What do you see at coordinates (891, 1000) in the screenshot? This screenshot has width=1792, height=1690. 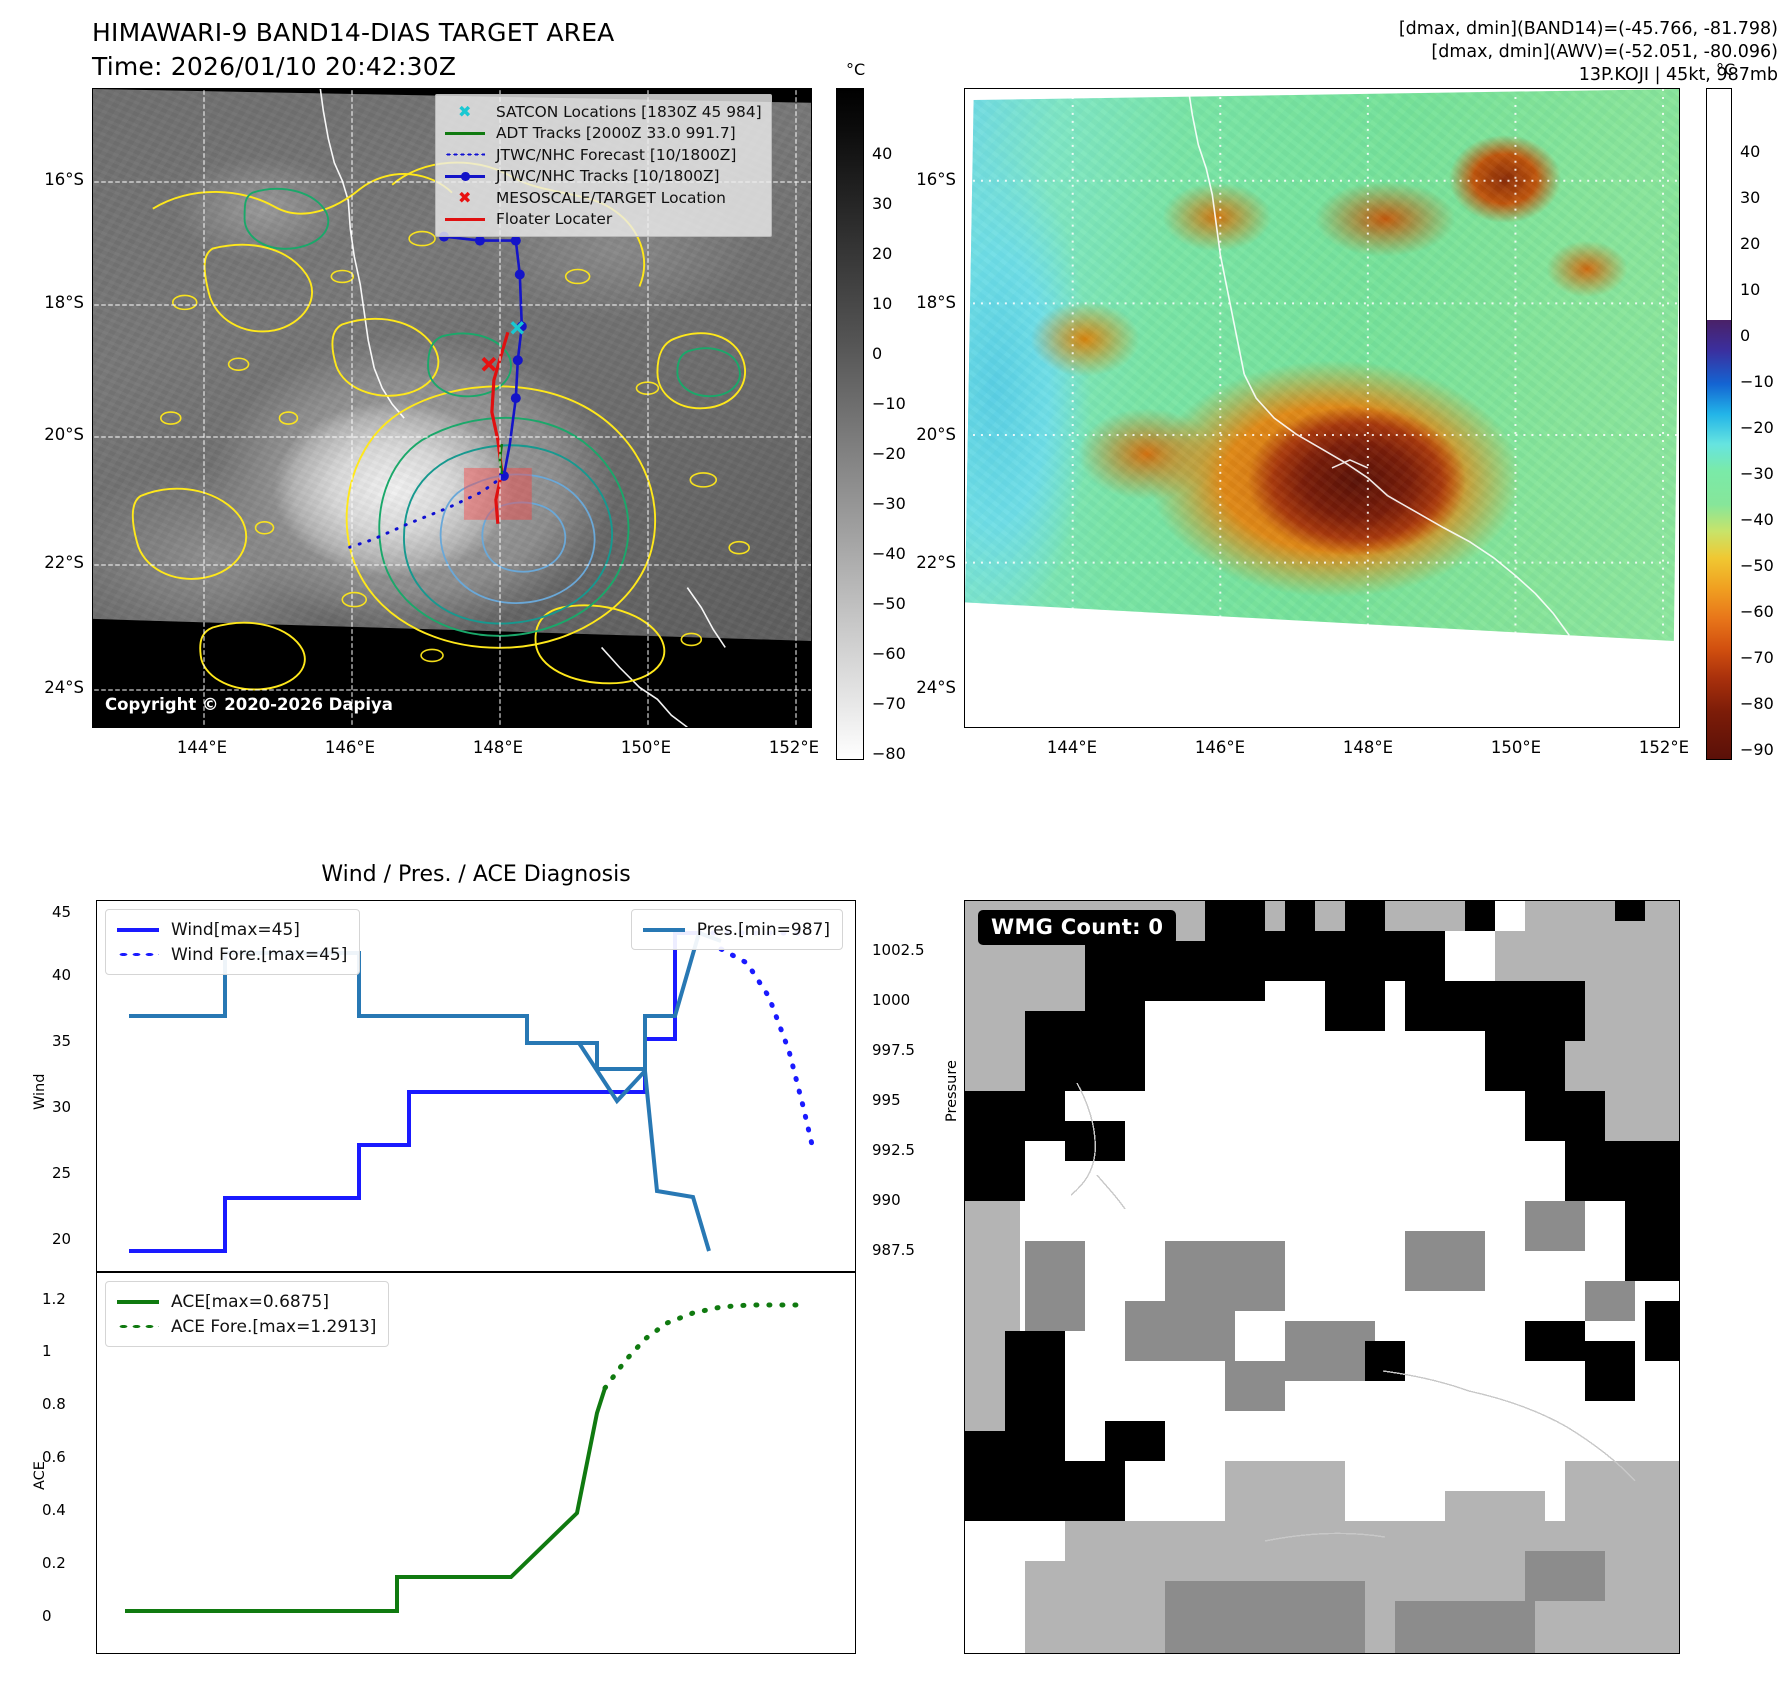 I see `pressure-ytick-1000.0: 1000` at bounding box center [891, 1000].